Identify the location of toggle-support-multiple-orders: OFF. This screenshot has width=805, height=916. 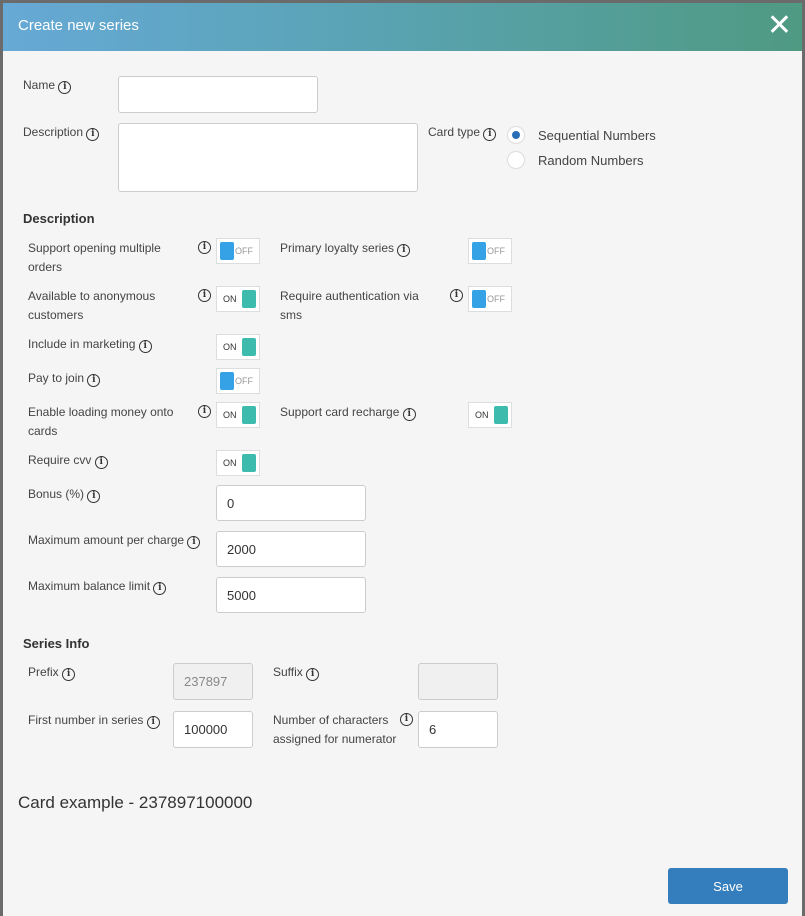
(238, 251).